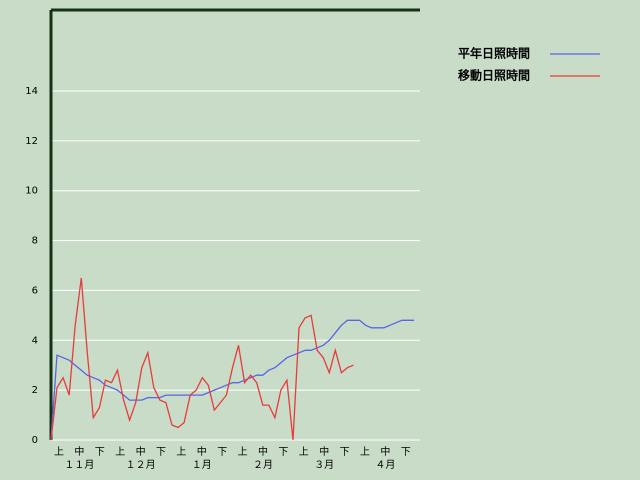  What do you see at coordinates (141, 465) in the screenshot?
I see `x-month-label: １２月` at bounding box center [141, 465].